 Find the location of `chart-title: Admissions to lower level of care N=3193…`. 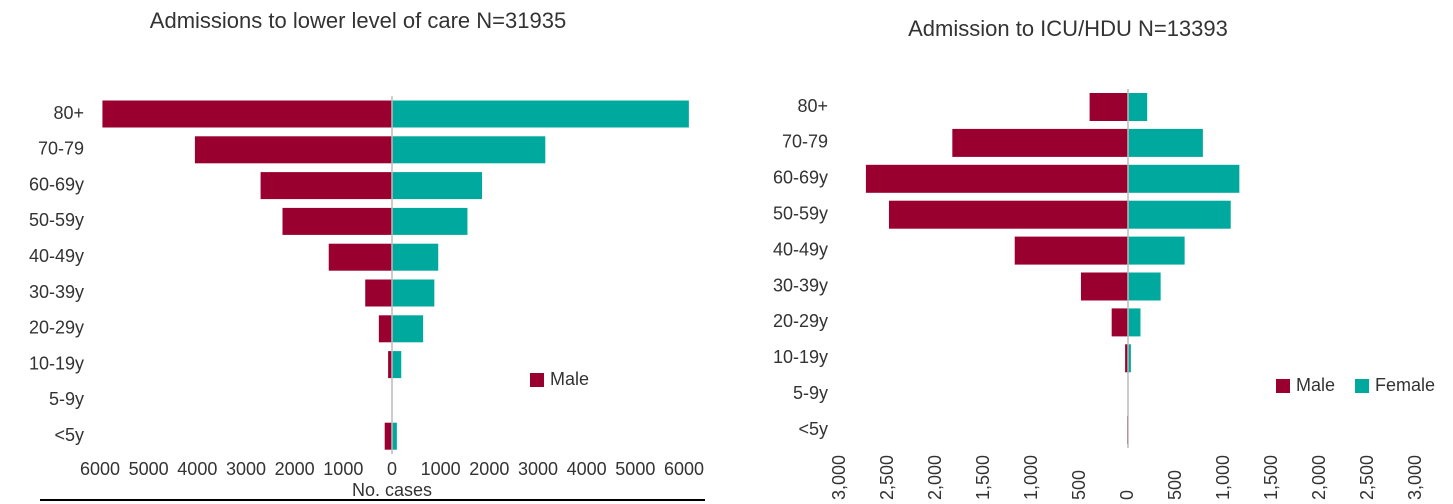

chart-title: Admissions to lower level of care N=3193… is located at coordinates (358, 20).